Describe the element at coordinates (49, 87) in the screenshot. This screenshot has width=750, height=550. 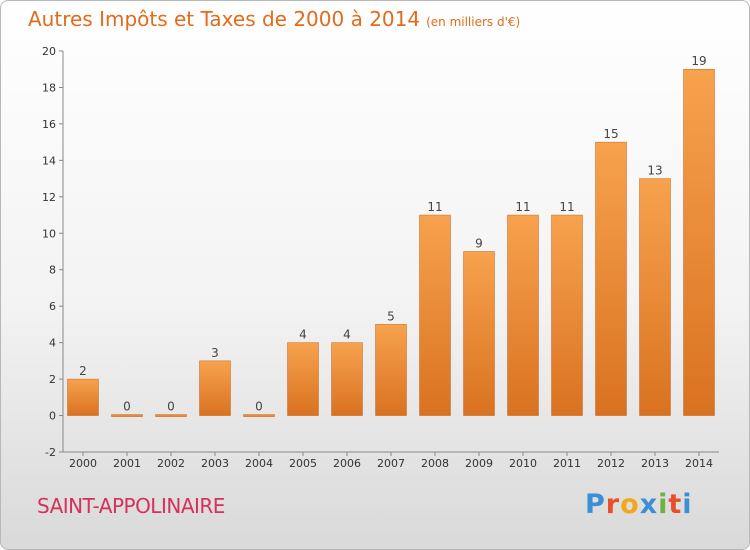
I see `y-tick-label: 18` at that location.